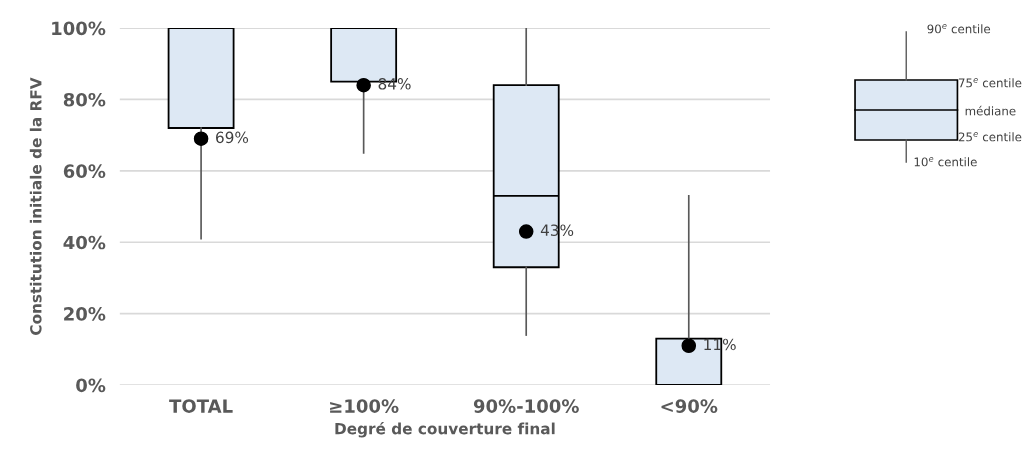 This screenshot has width=1024, height=460. Describe the element at coordinates (445, 429) in the screenshot. I see `x-axis-title: Degré de couverture final` at that location.